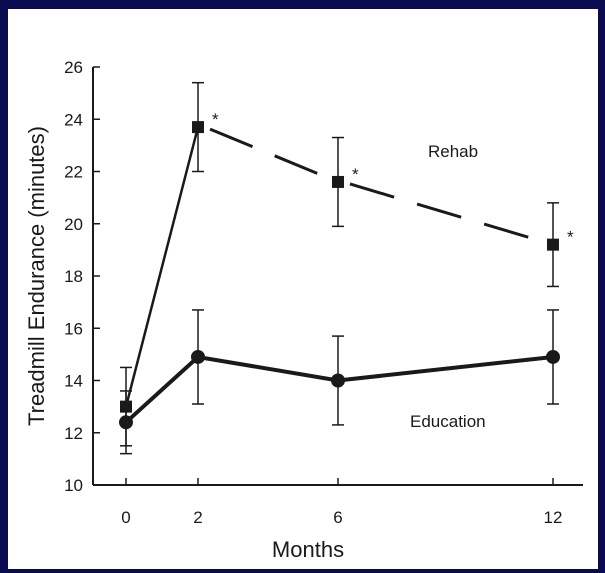 Image resolution: width=605 pixels, height=573 pixels. I want to click on y-tick-label: 10, so click(73, 485).